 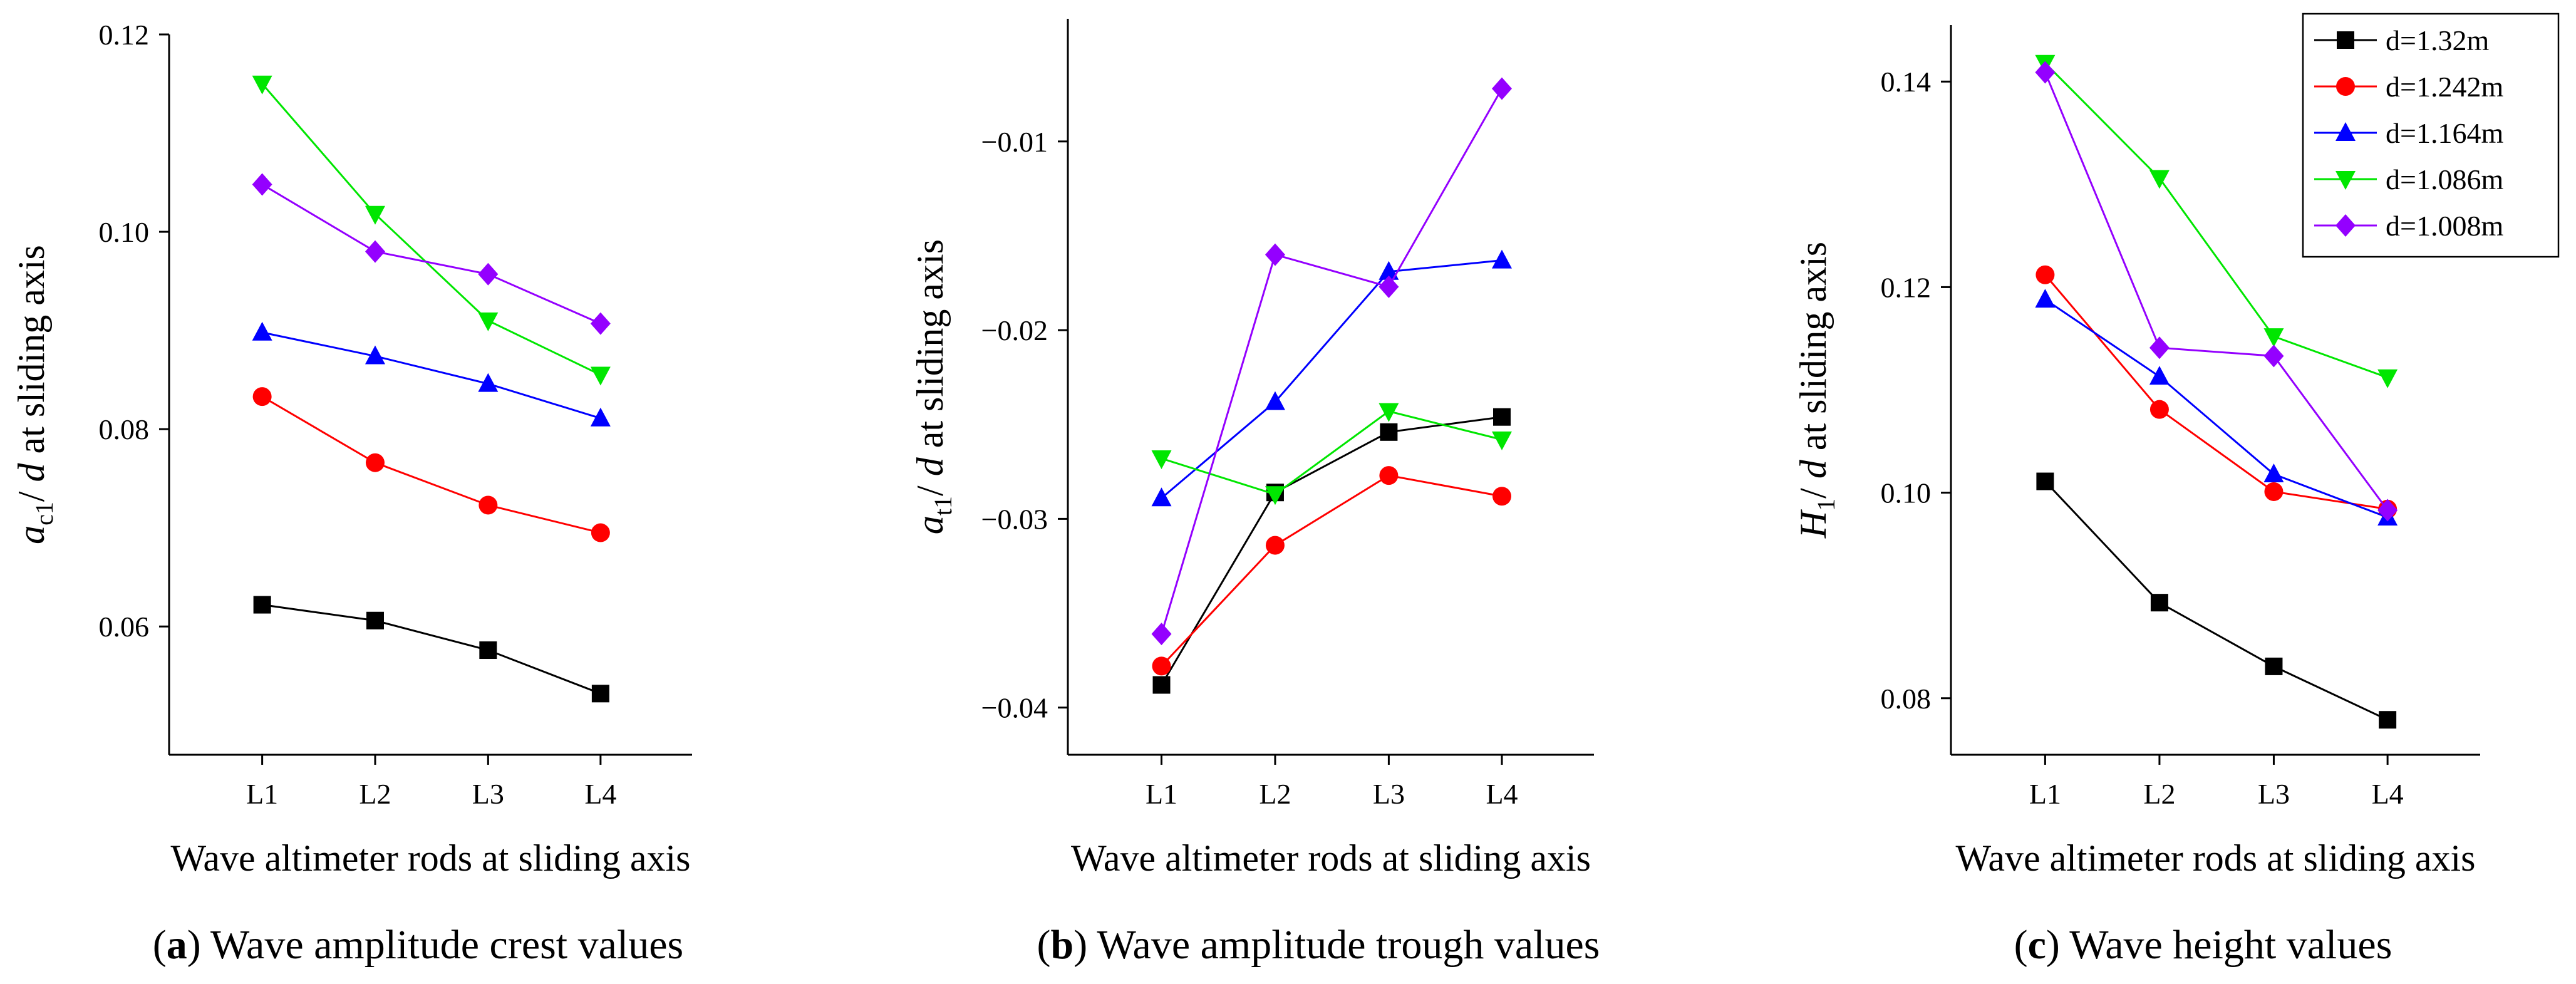 I want to click on y-axis-title: ac1/ d at sliding axis, so click(x=34, y=394).